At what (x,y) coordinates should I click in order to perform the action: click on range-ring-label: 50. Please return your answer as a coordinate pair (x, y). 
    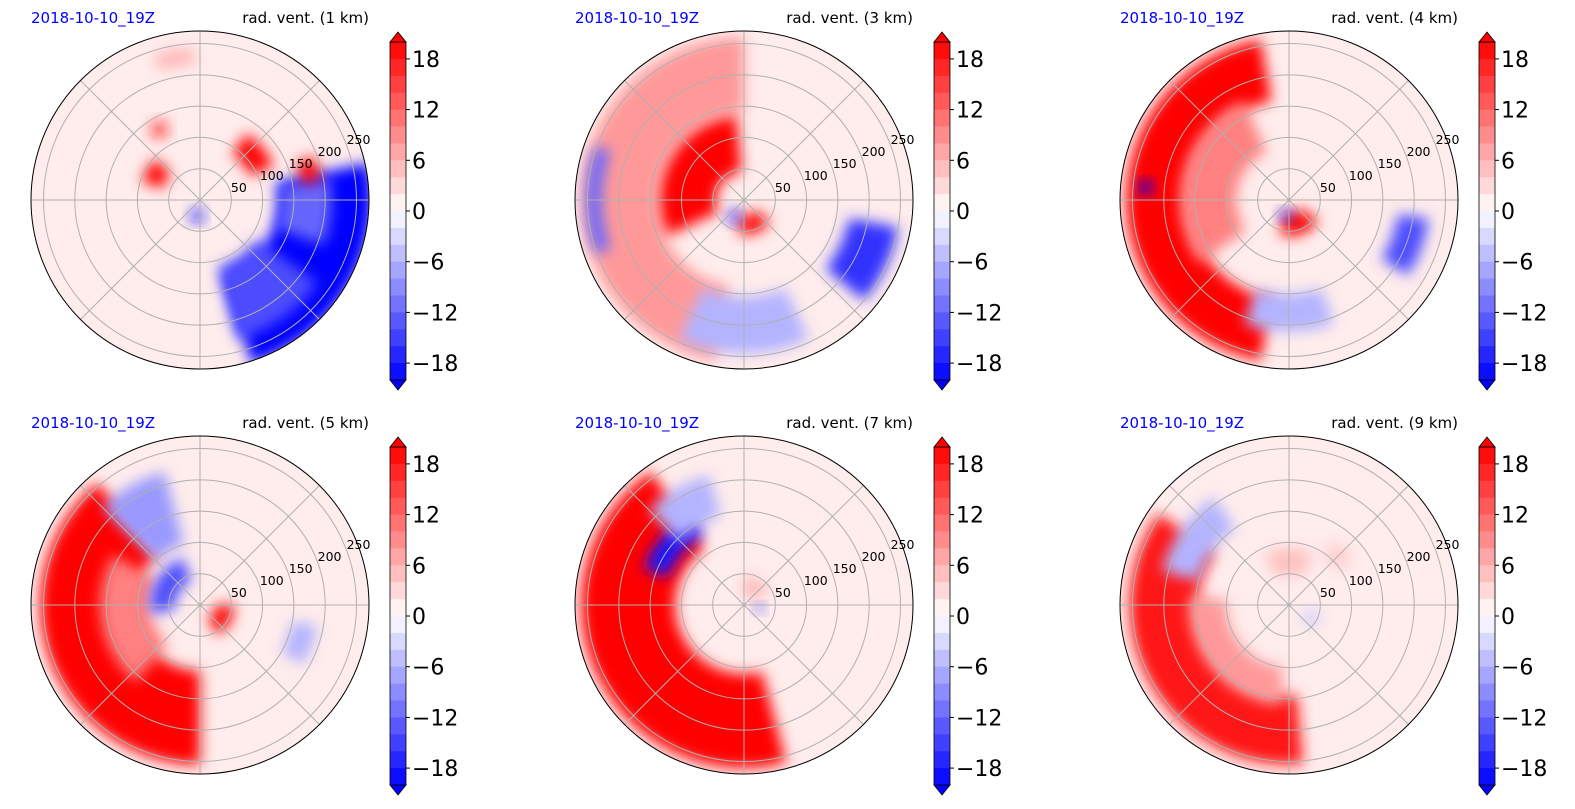
    Looking at the image, I should click on (1328, 187).